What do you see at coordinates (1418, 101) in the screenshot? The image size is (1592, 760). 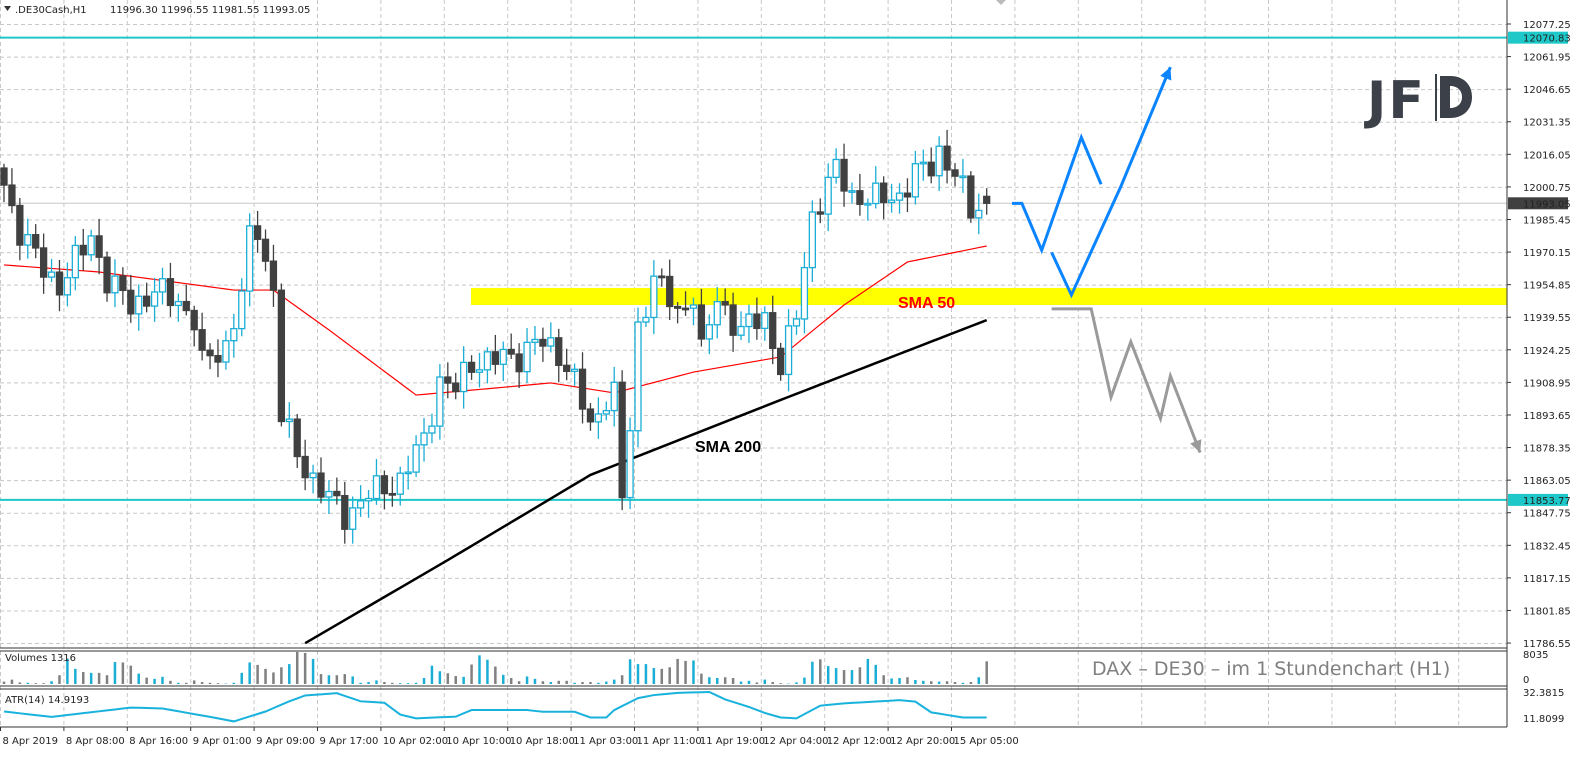 I see `jfd-logo: JF` at bounding box center [1418, 101].